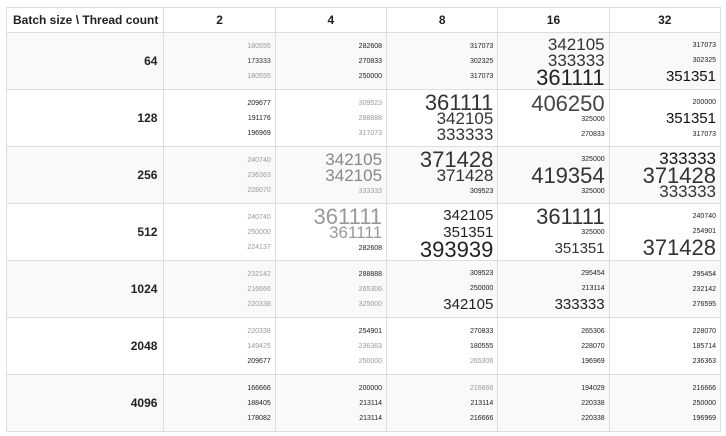 This screenshot has width=726, height=436. I want to click on column-header: 32, so click(665, 20).